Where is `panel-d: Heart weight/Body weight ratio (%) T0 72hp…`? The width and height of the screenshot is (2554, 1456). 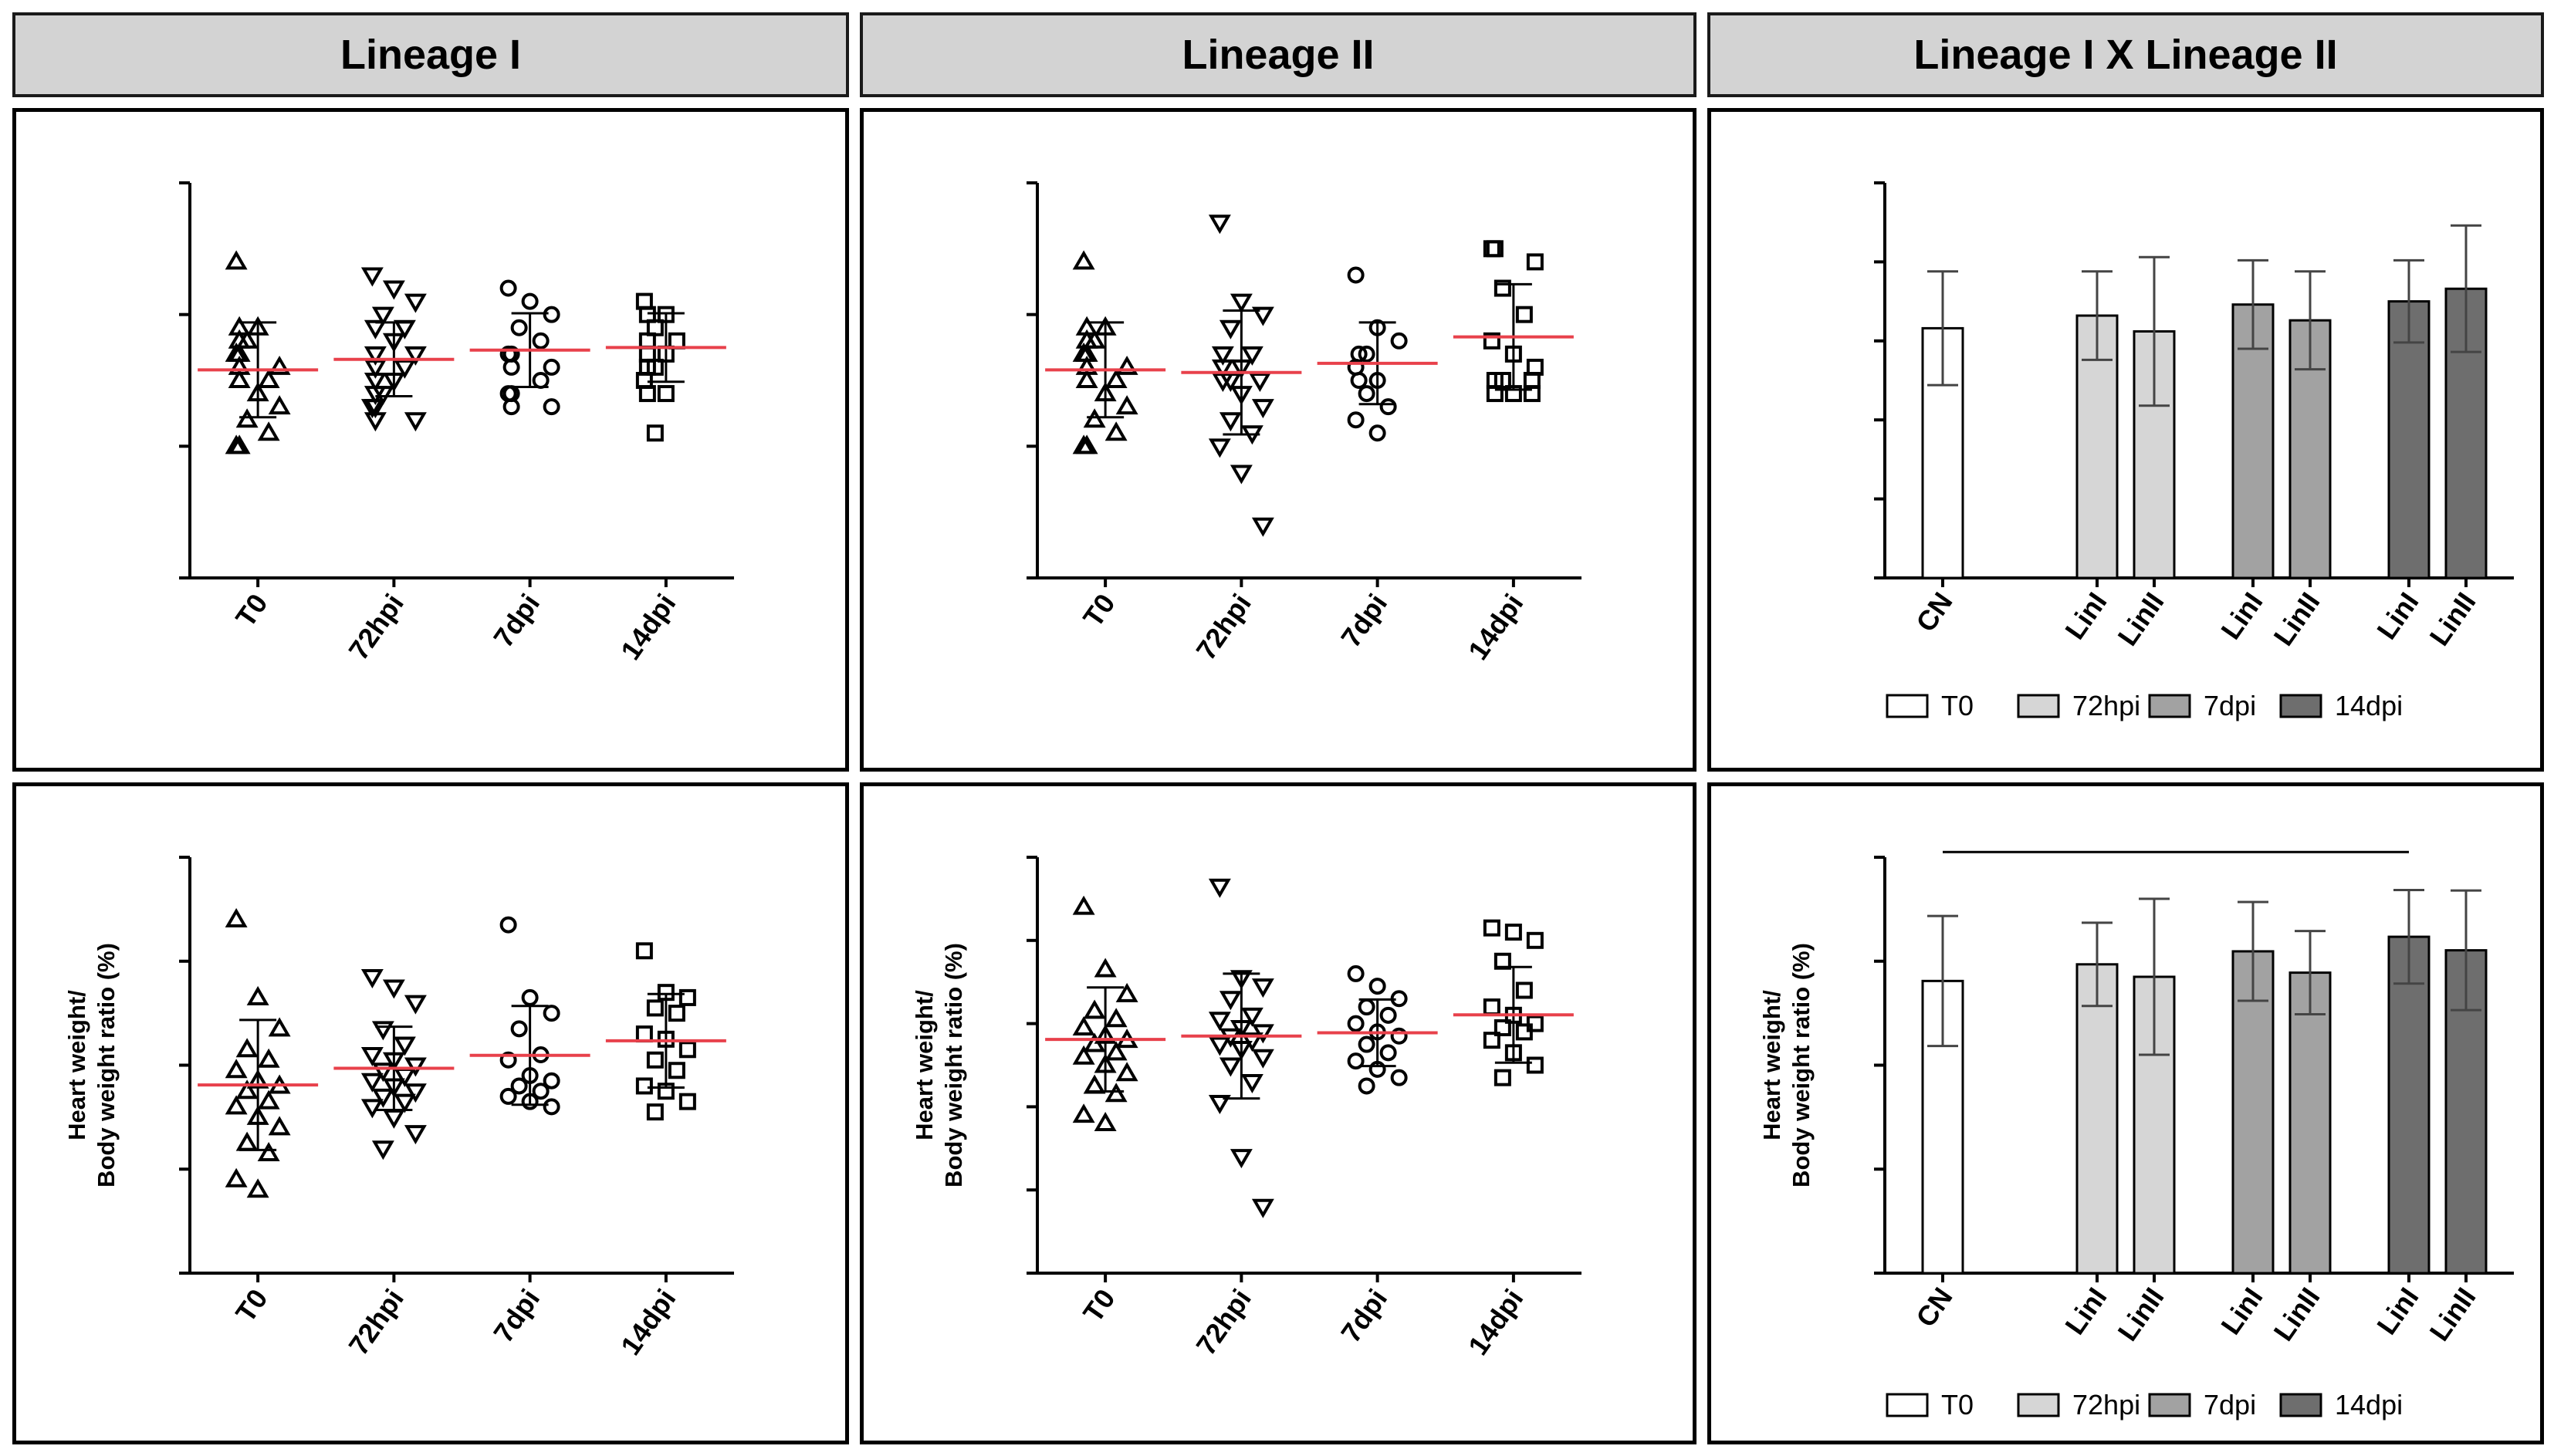
panel-d: Heart weight/Body weight ratio (%) T0 72hp… is located at coordinates (430, 1113).